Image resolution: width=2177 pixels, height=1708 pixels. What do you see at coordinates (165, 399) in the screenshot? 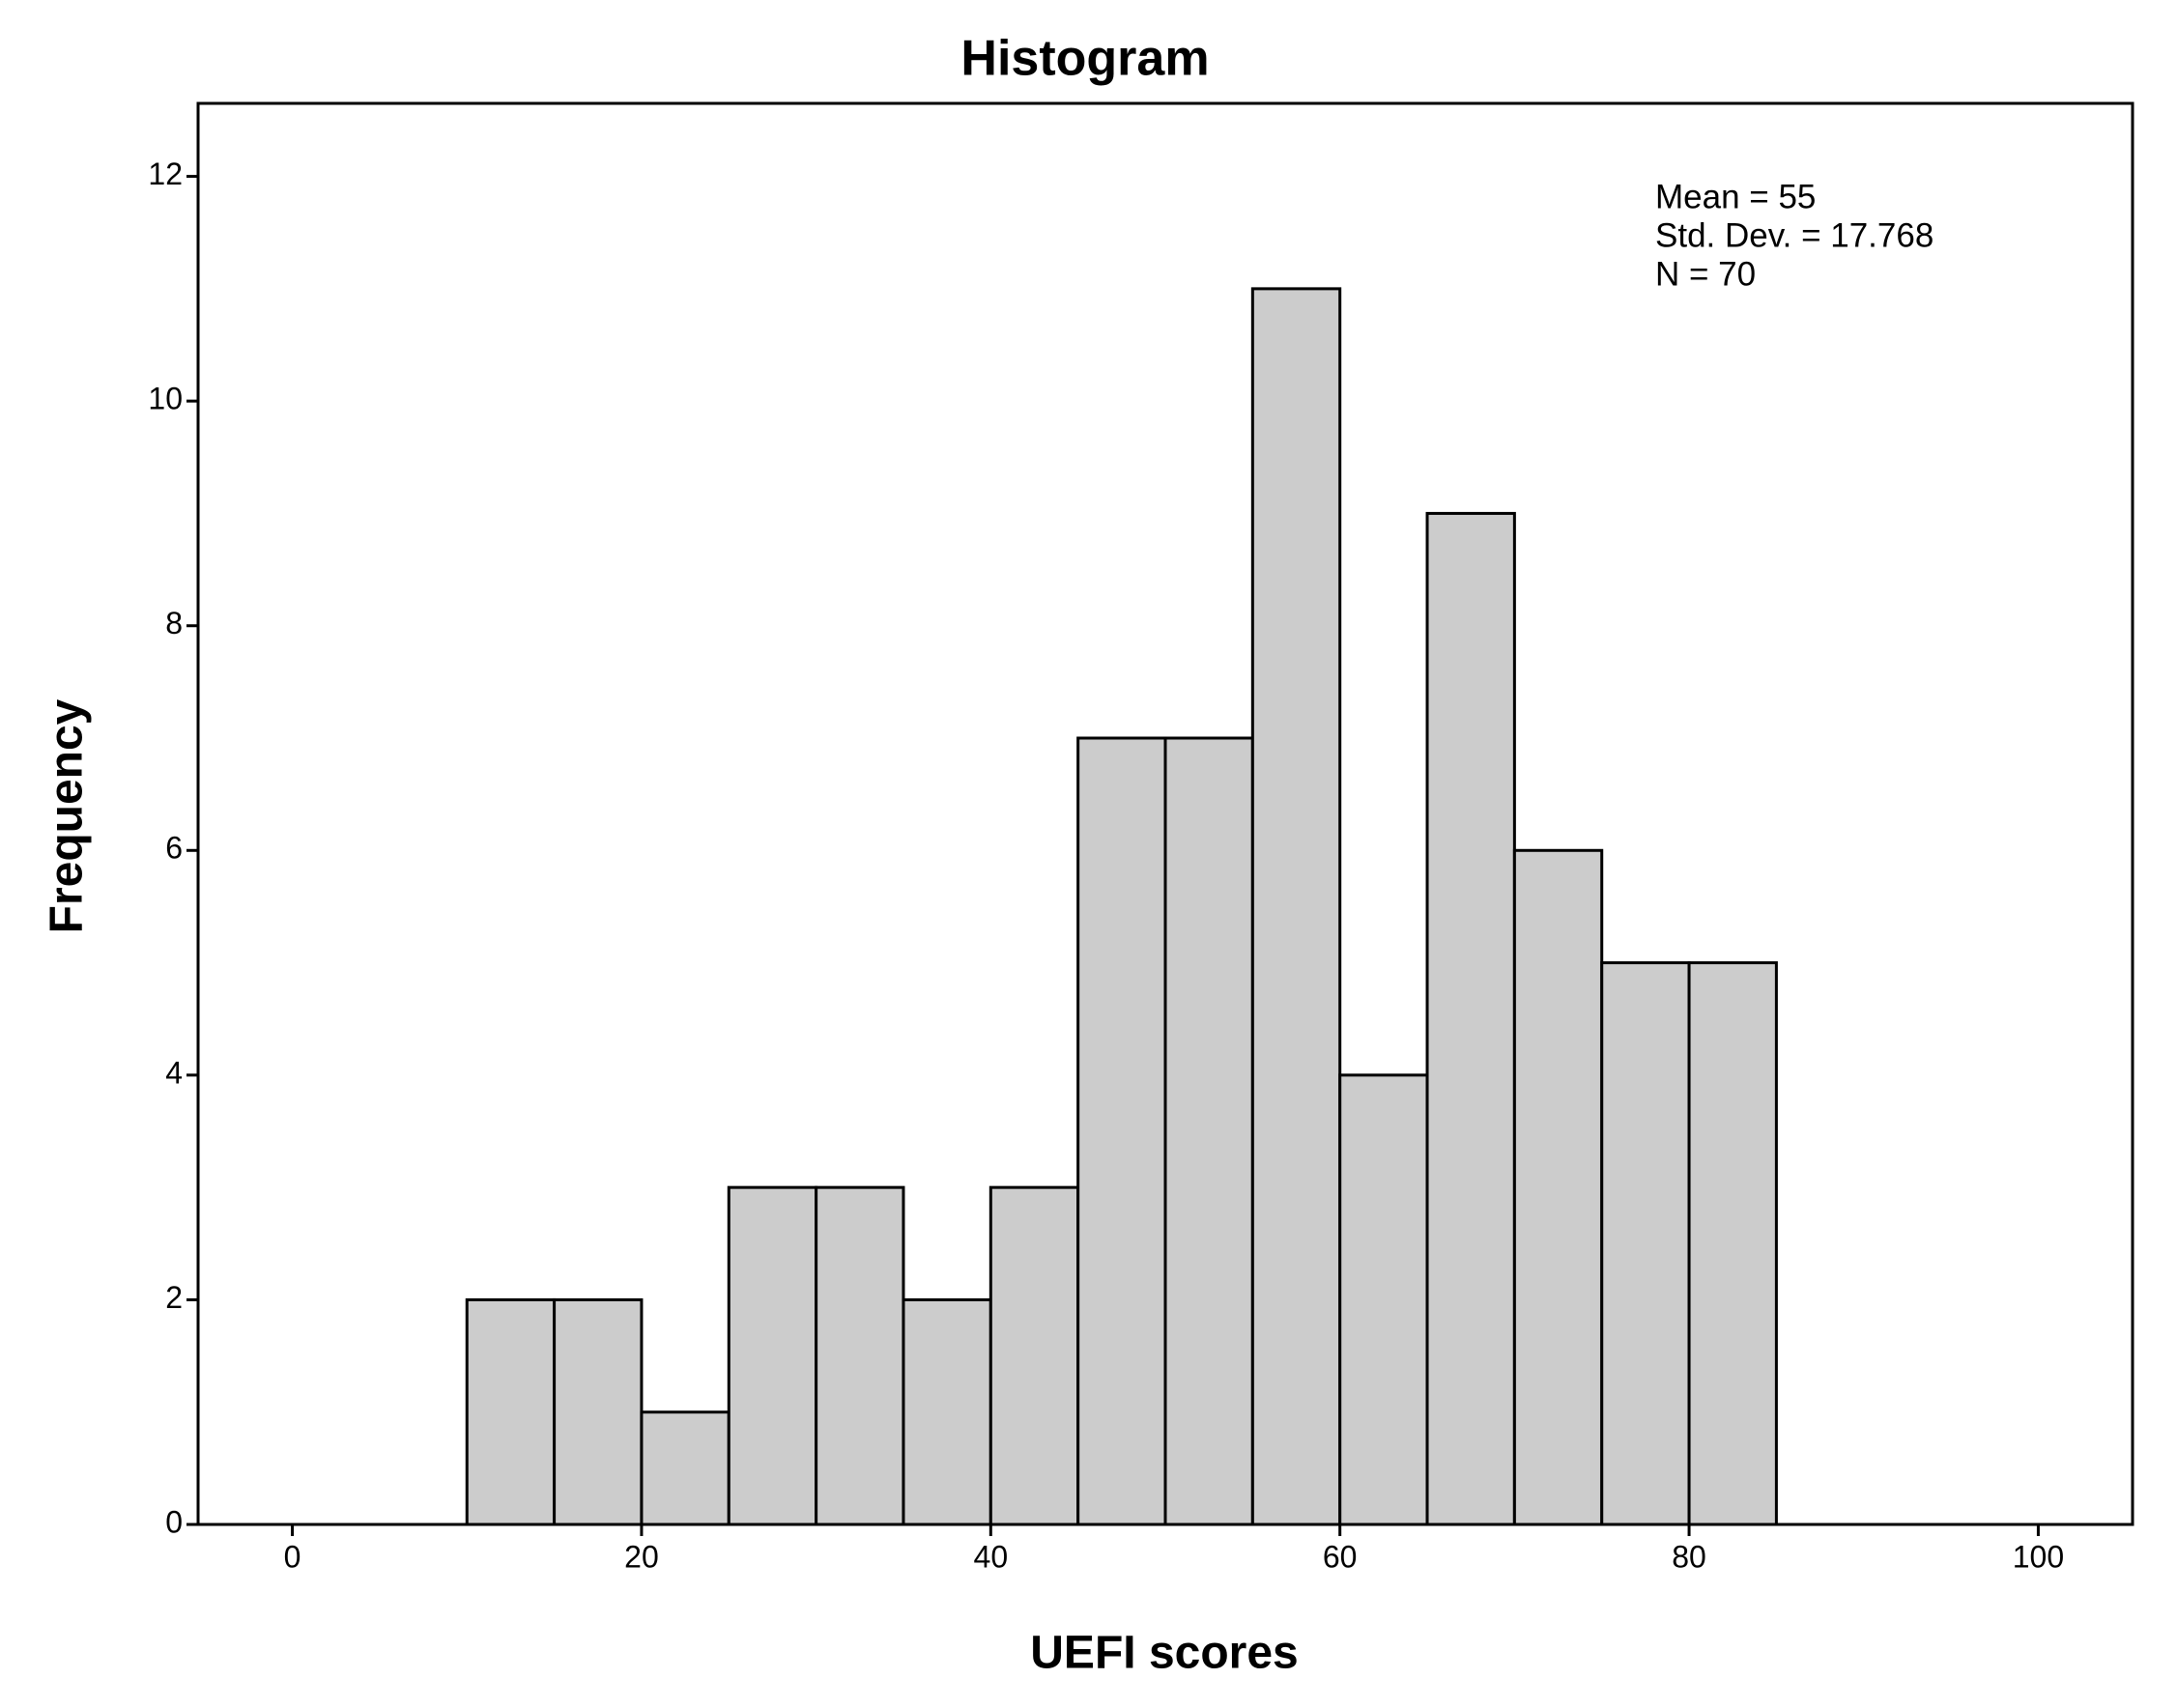
I see `y-tick-label: 10` at bounding box center [165, 399].